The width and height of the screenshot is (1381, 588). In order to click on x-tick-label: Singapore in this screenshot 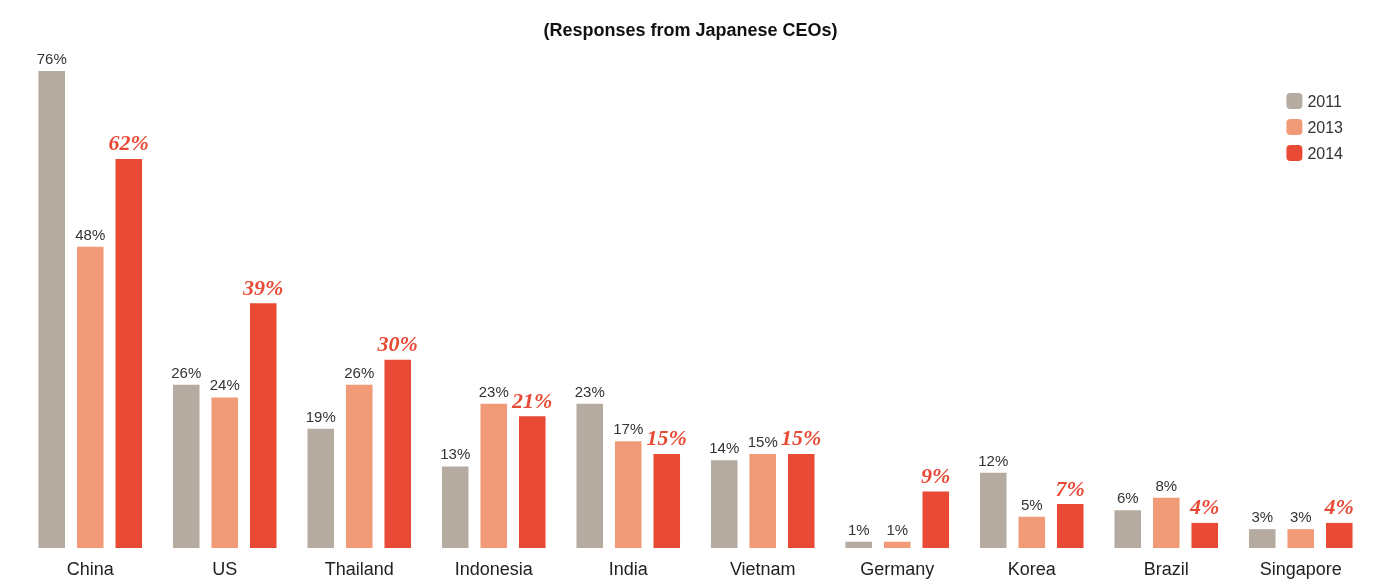, I will do `click(1300, 569)`.